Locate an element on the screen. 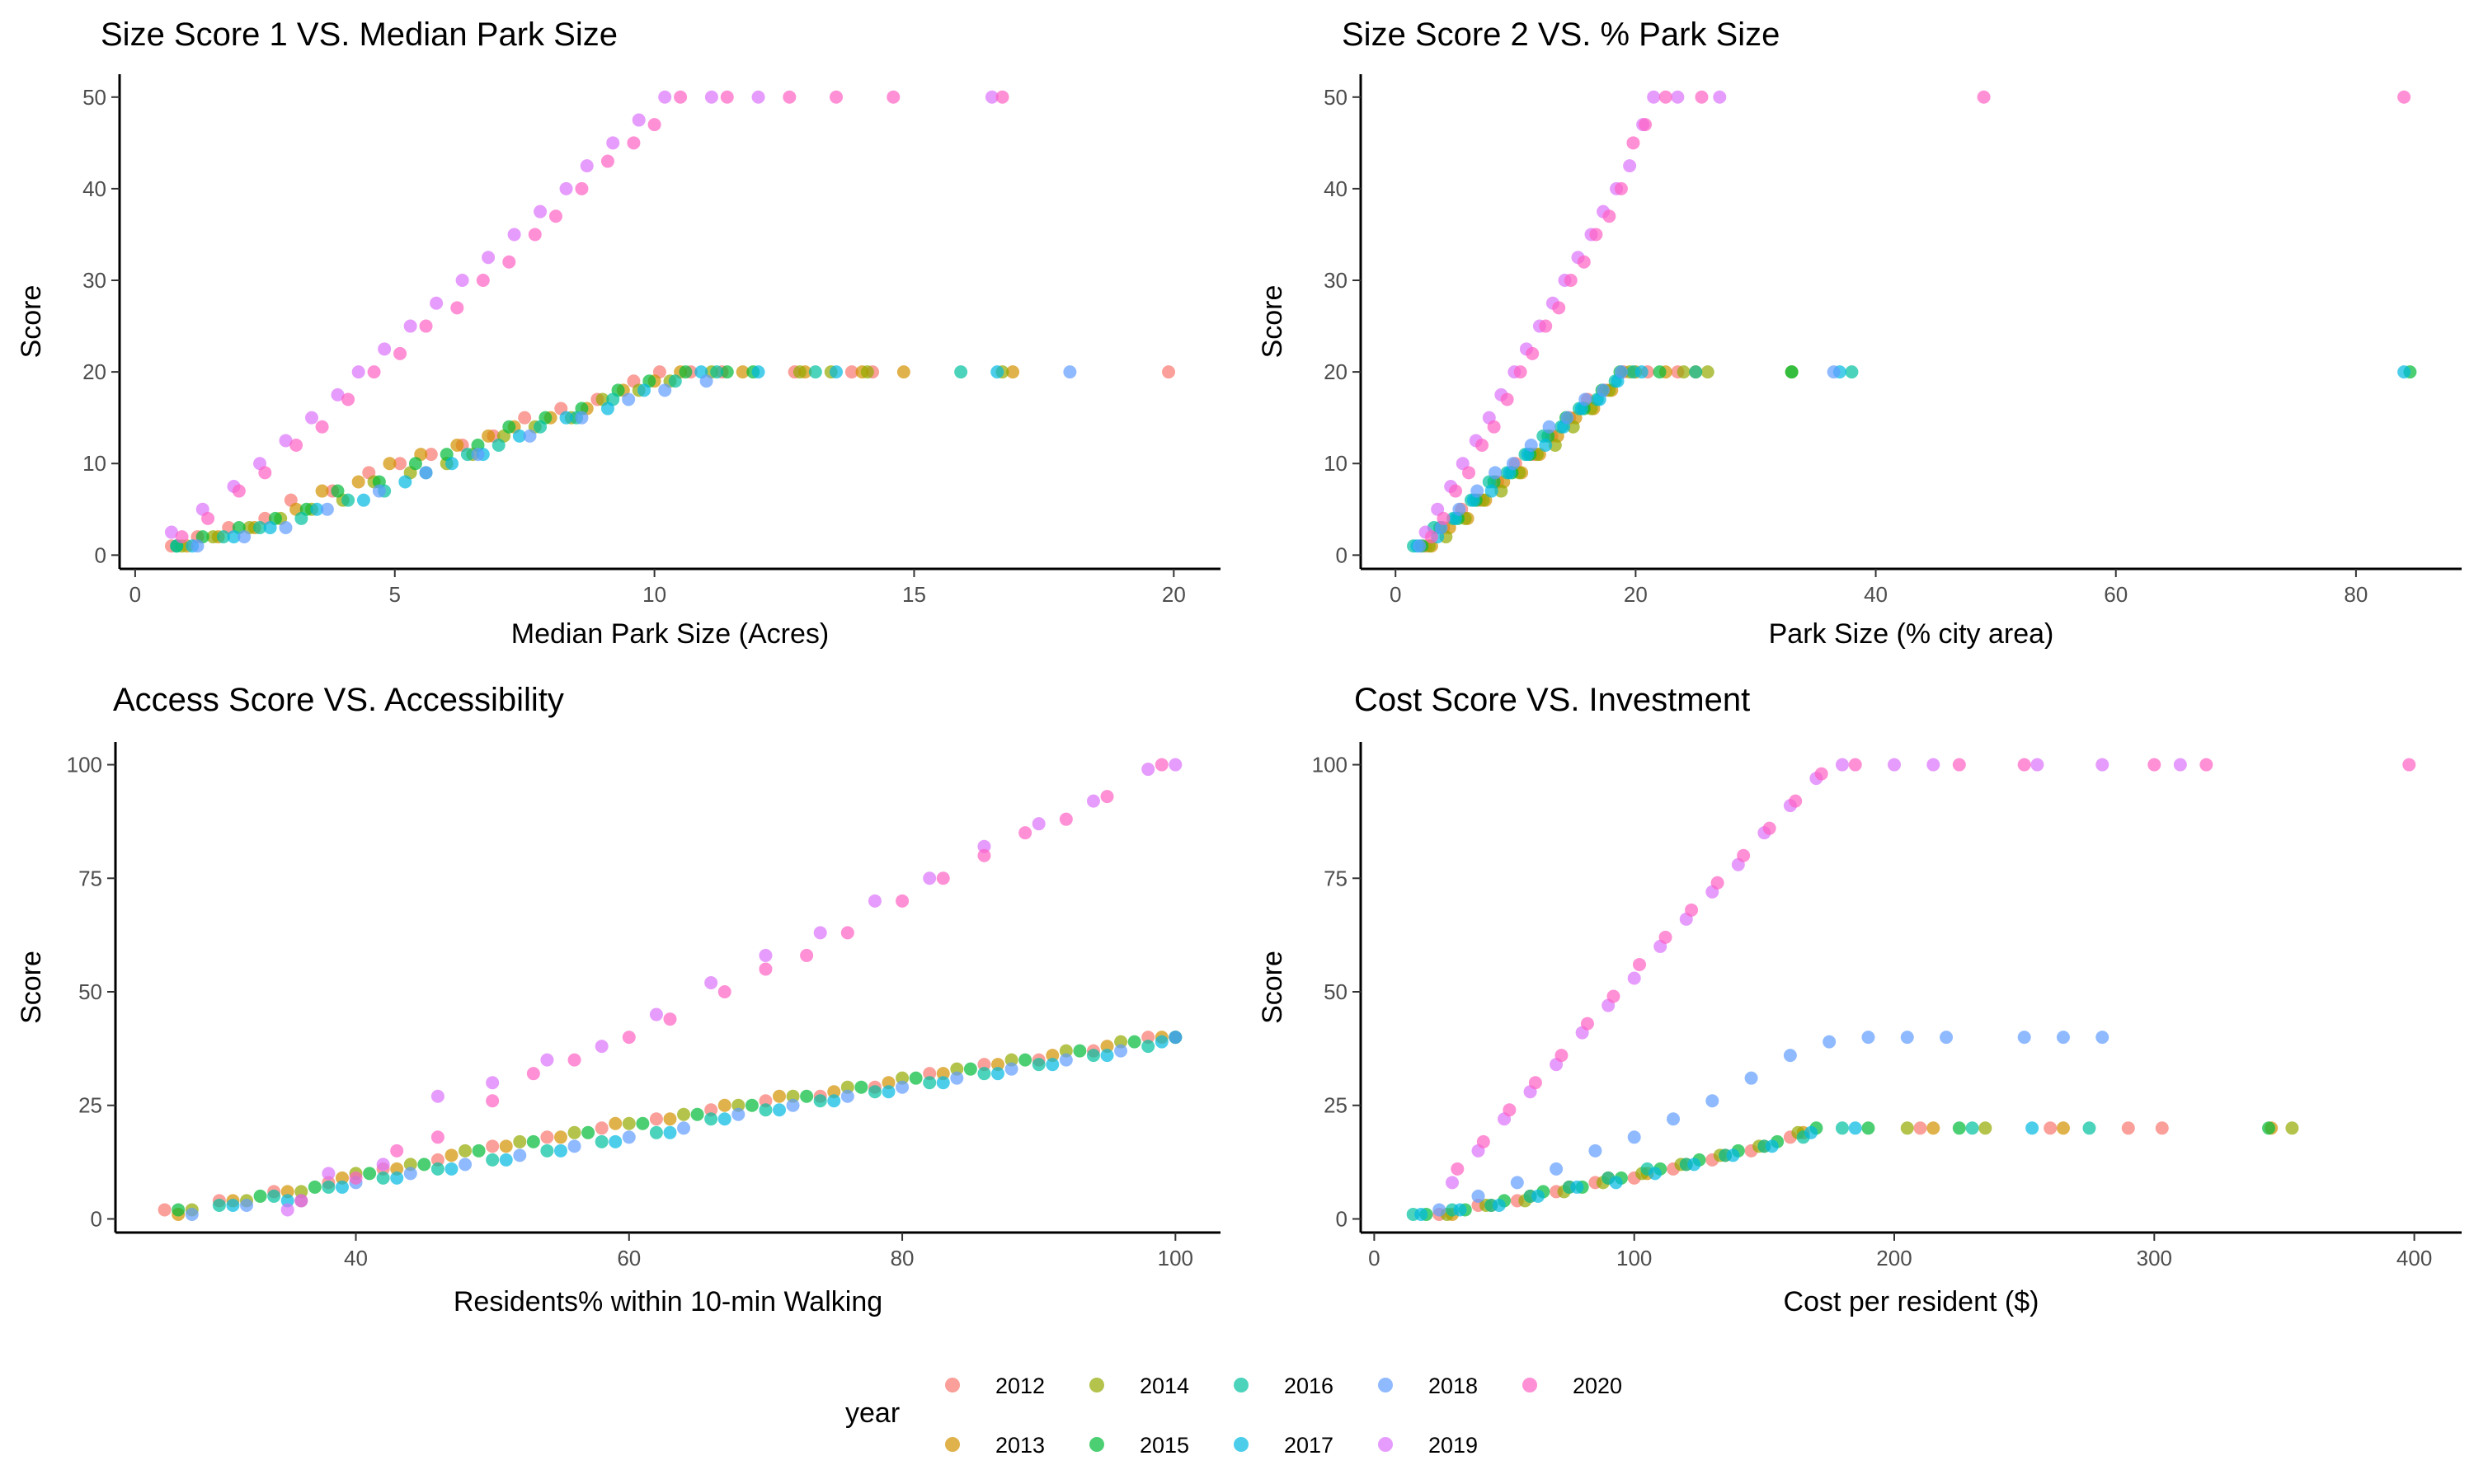  legend-key-2015 is located at coordinates (1096, 1444).